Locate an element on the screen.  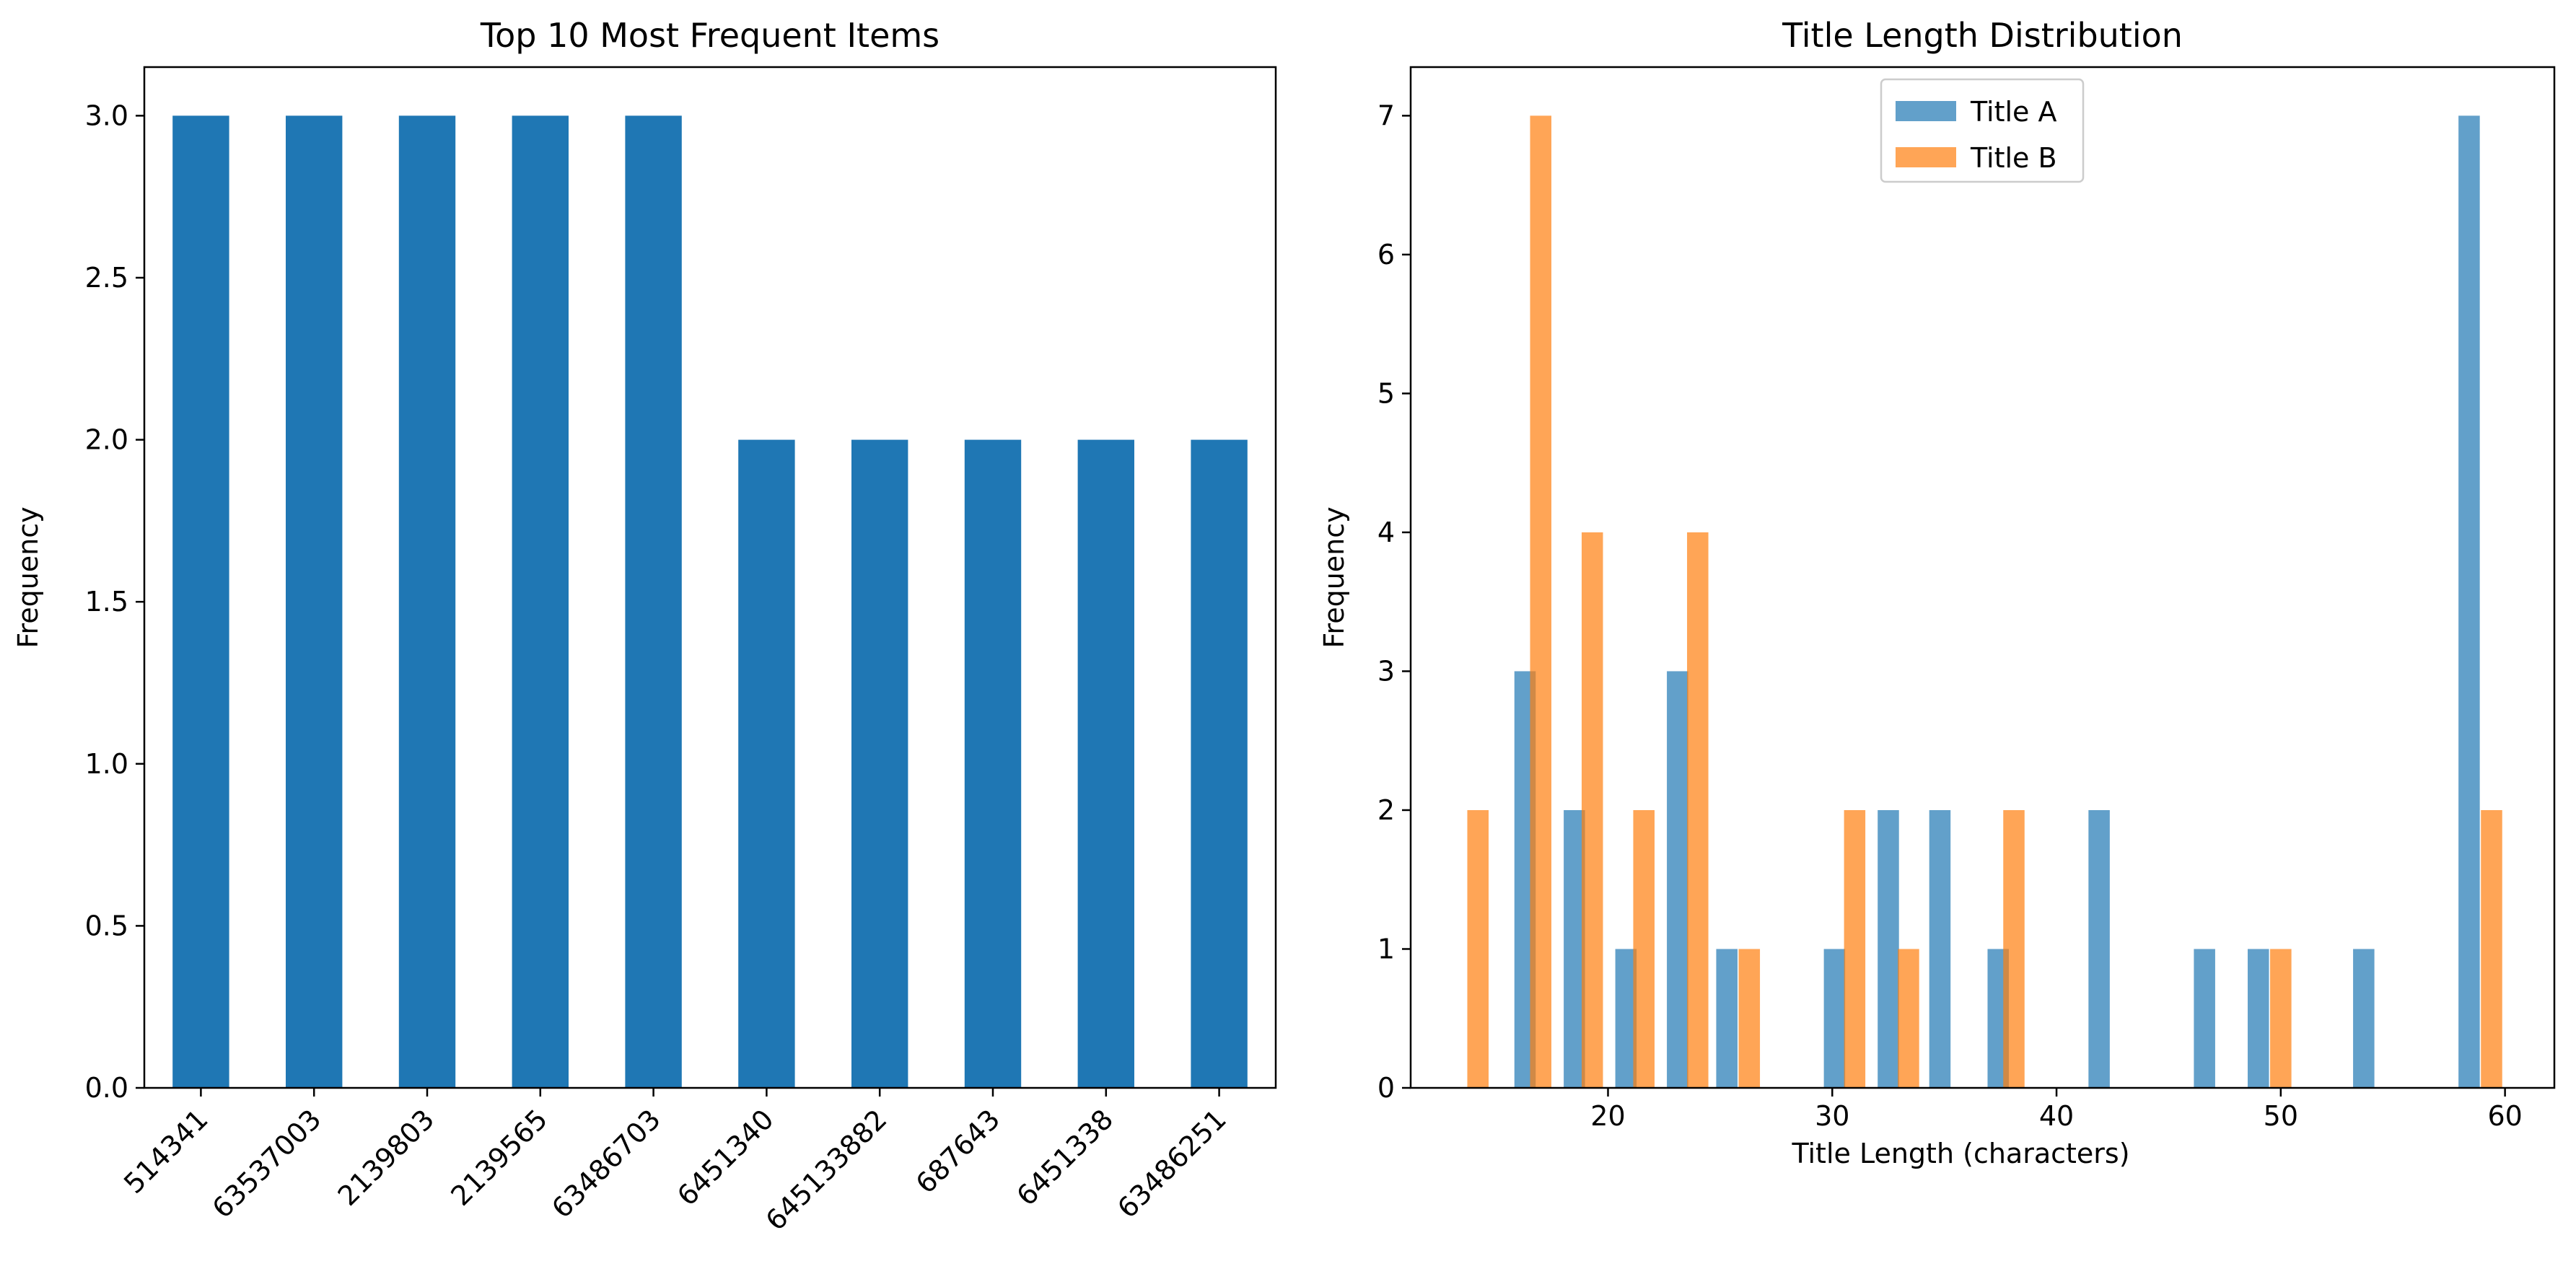
x-tick-label: 20 is located at coordinates (1607, 1116).